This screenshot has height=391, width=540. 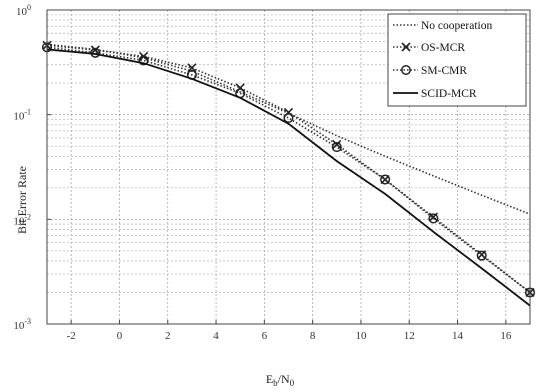 I want to click on legend-entry-sm-cmr: SM-CMR, so click(x=430, y=71).